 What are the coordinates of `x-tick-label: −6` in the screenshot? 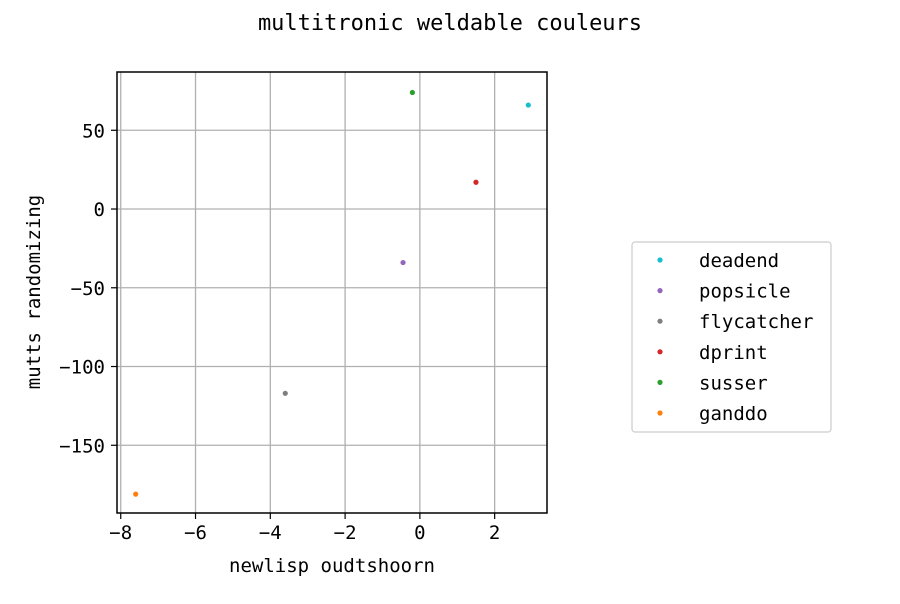 It's located at (195, 533).